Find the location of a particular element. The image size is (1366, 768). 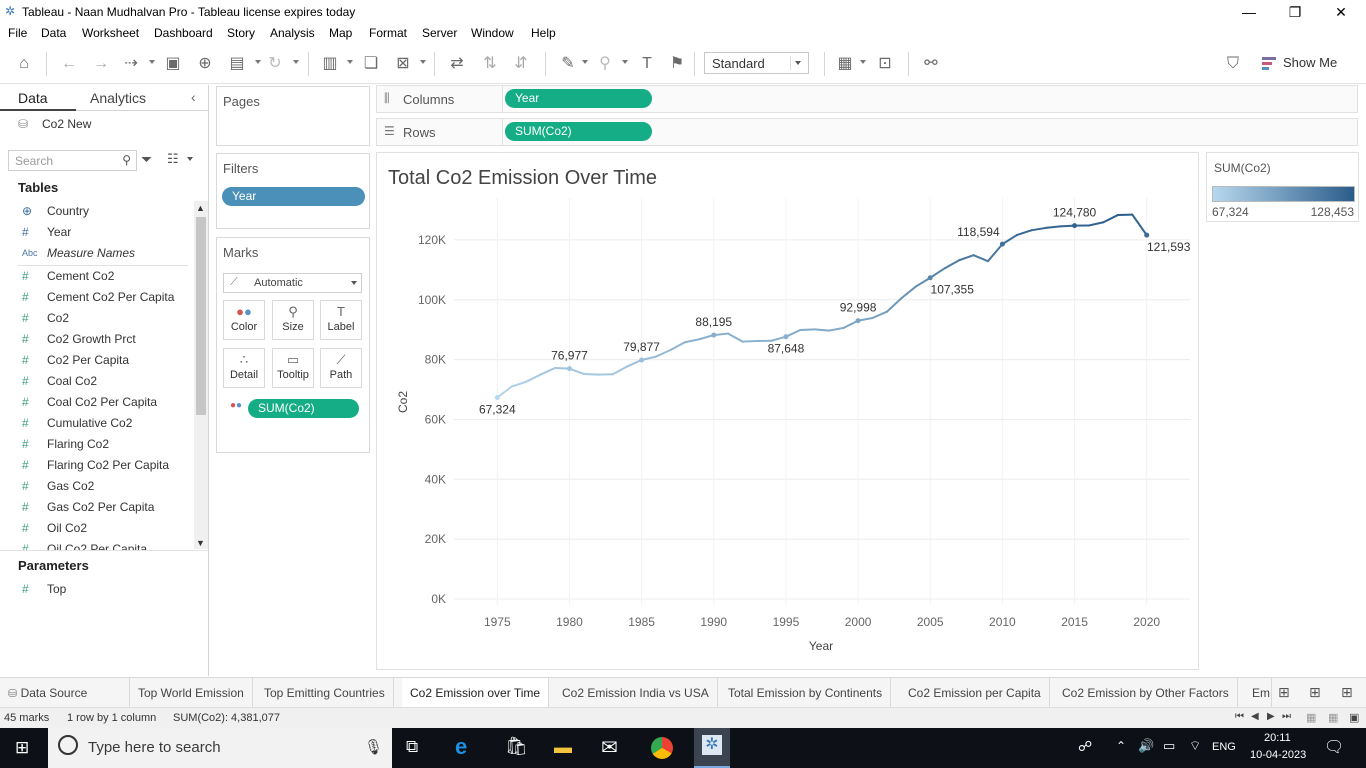

menu-window: Window is located at coordinates (492, 33).